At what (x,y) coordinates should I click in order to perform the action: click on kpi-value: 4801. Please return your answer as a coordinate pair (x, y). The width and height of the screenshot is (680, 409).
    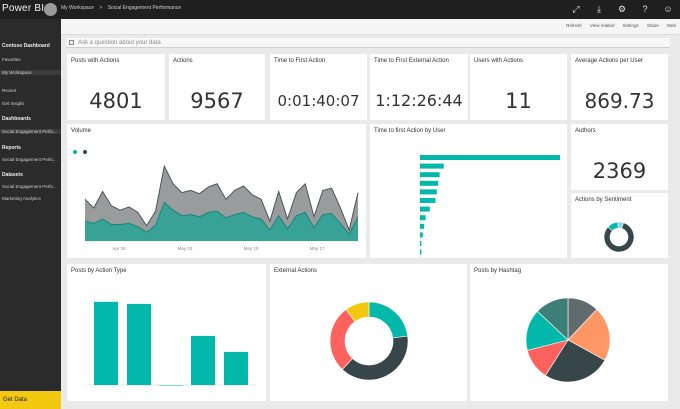
    Looking at the image, I should click on (116, 101).